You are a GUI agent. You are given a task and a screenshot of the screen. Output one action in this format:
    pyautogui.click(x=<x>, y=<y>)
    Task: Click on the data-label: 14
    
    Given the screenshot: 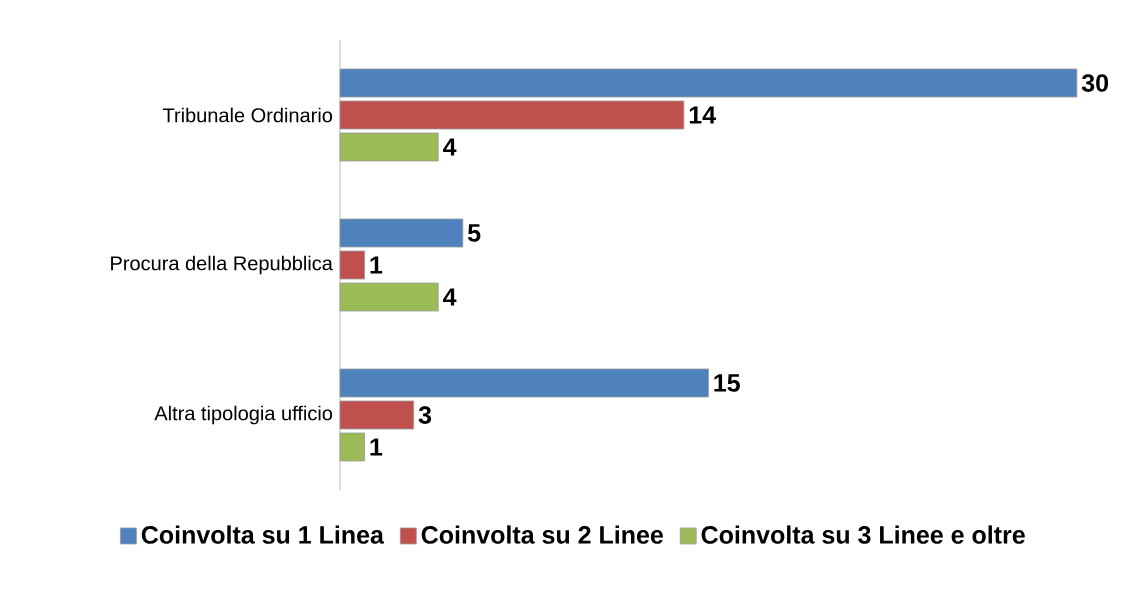 What is the action you would take?
    pyautogui.click(x=702, y=115)
    